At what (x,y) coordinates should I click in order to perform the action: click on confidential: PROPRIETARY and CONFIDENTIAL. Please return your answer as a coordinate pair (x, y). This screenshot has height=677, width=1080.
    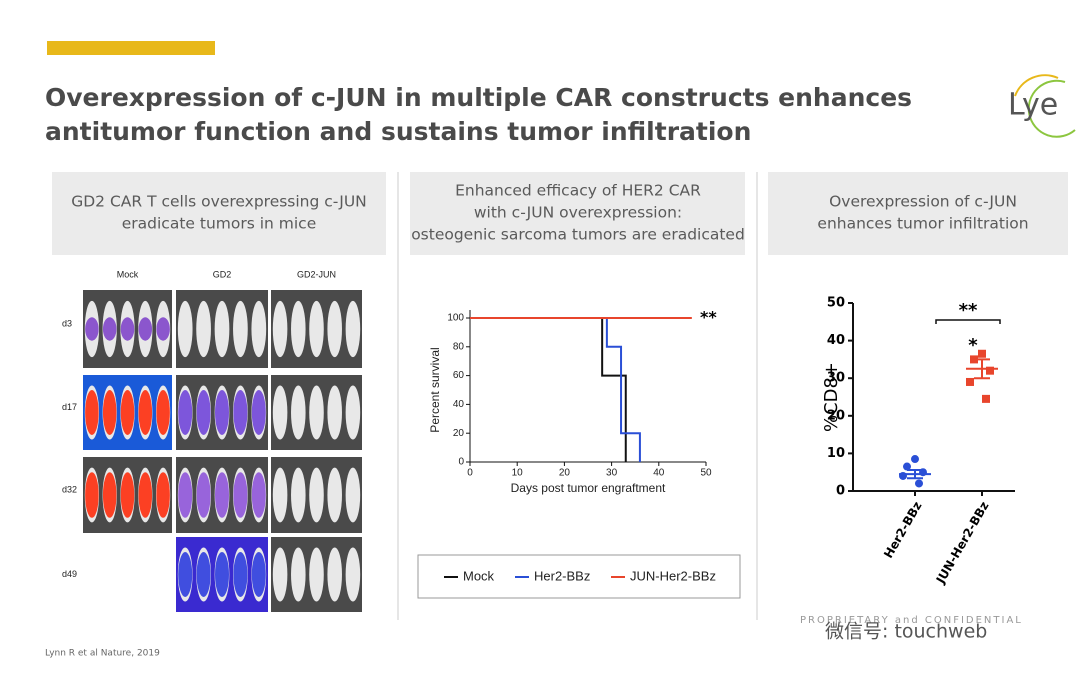
    Looking at the image, I should click on (911, 620).